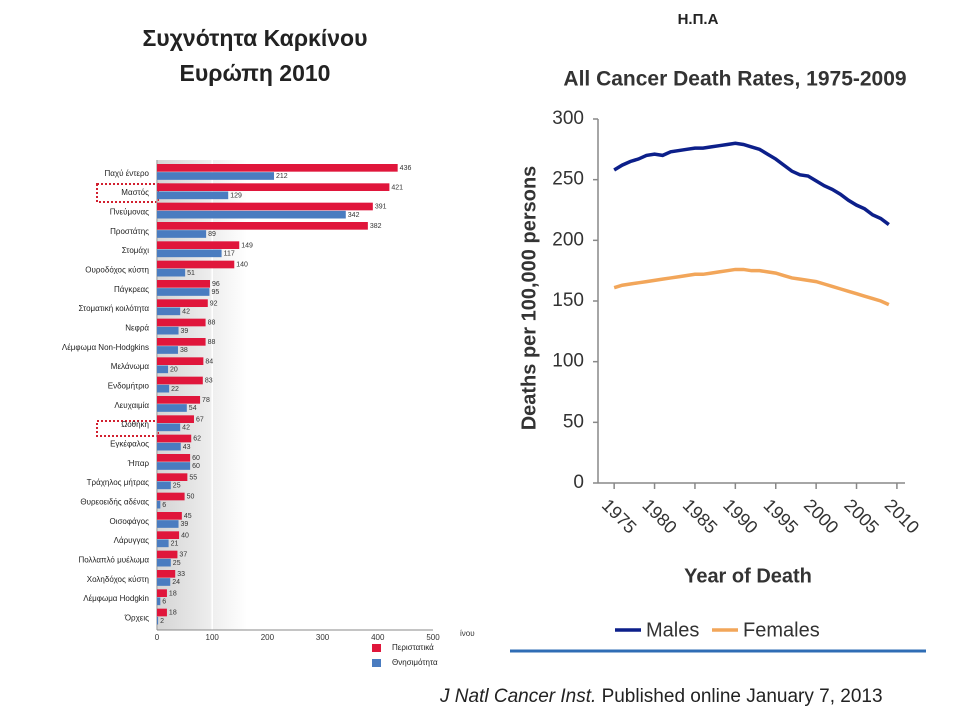 Image resolution: width=960 pixels, height=720 pixels. Describe the element at coordinates (781, 630) in the screenshot. I see `legend-label: Females` at that location.